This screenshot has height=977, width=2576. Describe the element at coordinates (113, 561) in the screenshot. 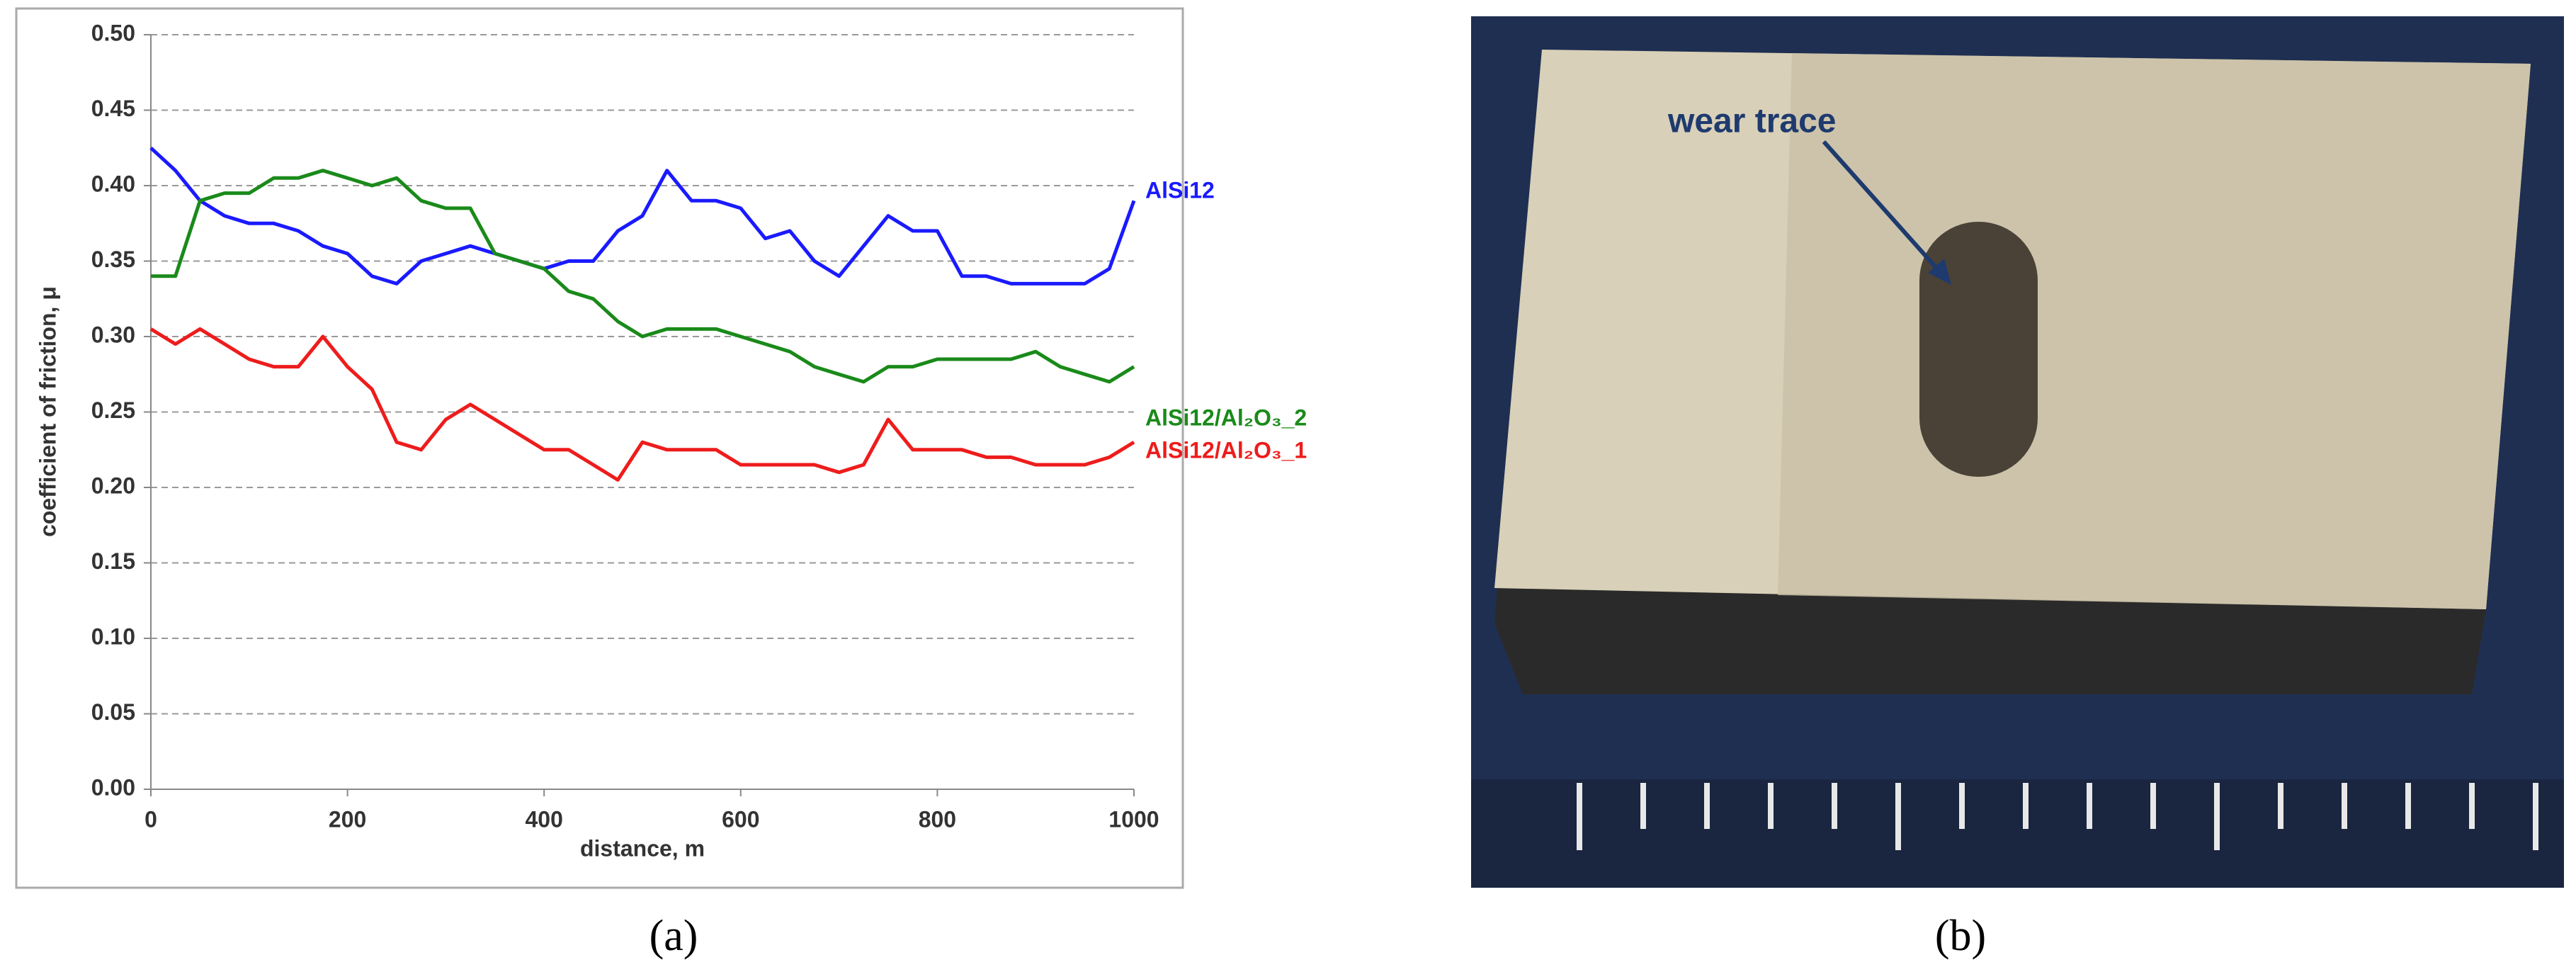

I see `y-tick-label: 0.15` at that location.